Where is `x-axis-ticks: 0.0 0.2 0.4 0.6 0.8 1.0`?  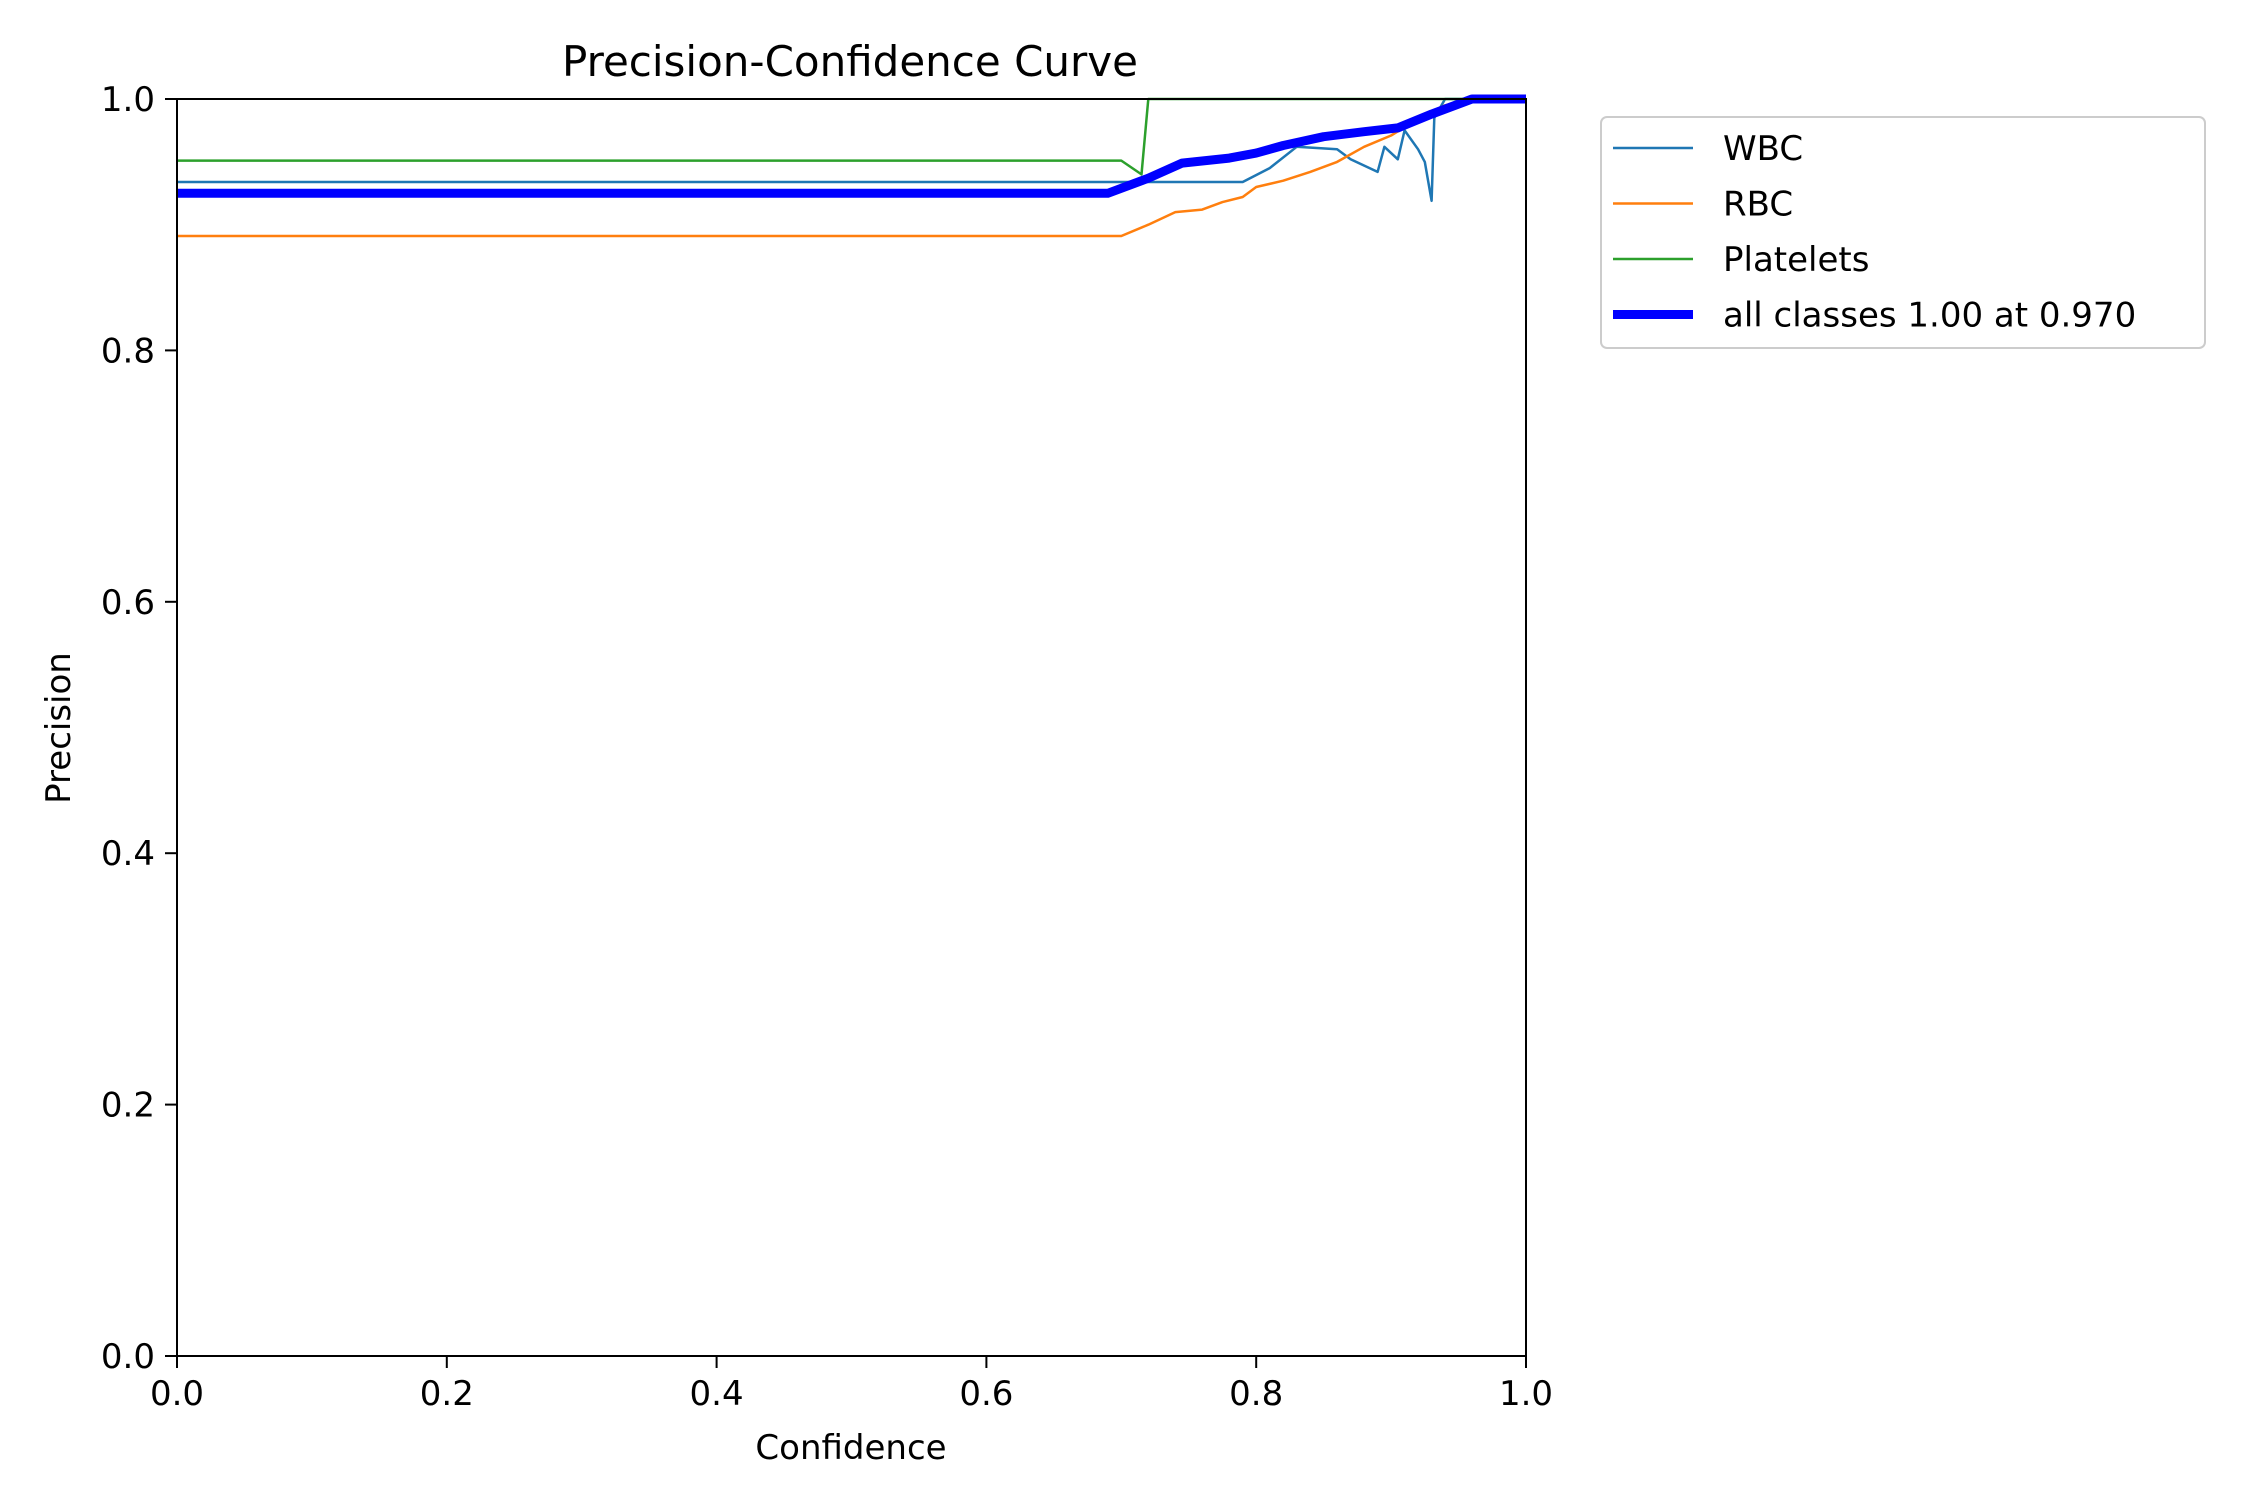
x-axis-ticks: 0.0 0.2 0.4 0.6 0.8 1.0 is located at coordinates (851, 1385).